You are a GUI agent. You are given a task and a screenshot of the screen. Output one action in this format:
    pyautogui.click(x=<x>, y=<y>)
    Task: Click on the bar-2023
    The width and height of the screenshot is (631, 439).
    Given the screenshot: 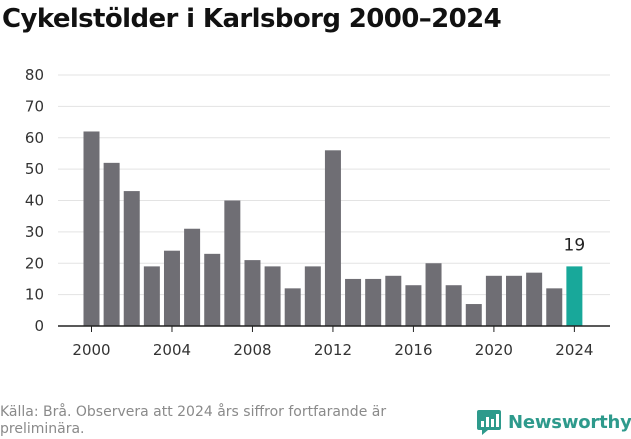 What is the action you would take?
    pyautogui.click(x=554, y=307)
    